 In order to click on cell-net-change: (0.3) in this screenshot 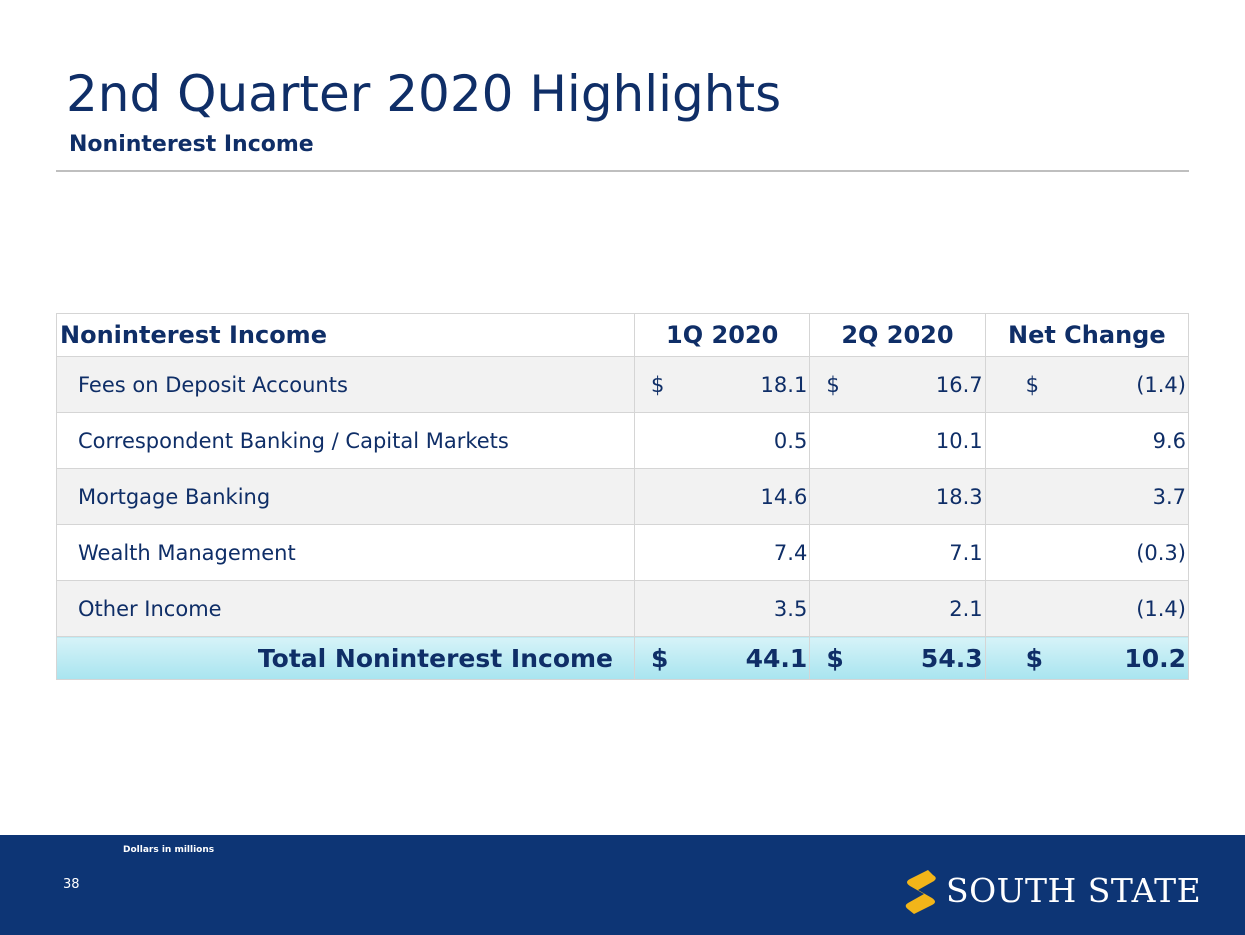, I will do `click(1087, 552)`.